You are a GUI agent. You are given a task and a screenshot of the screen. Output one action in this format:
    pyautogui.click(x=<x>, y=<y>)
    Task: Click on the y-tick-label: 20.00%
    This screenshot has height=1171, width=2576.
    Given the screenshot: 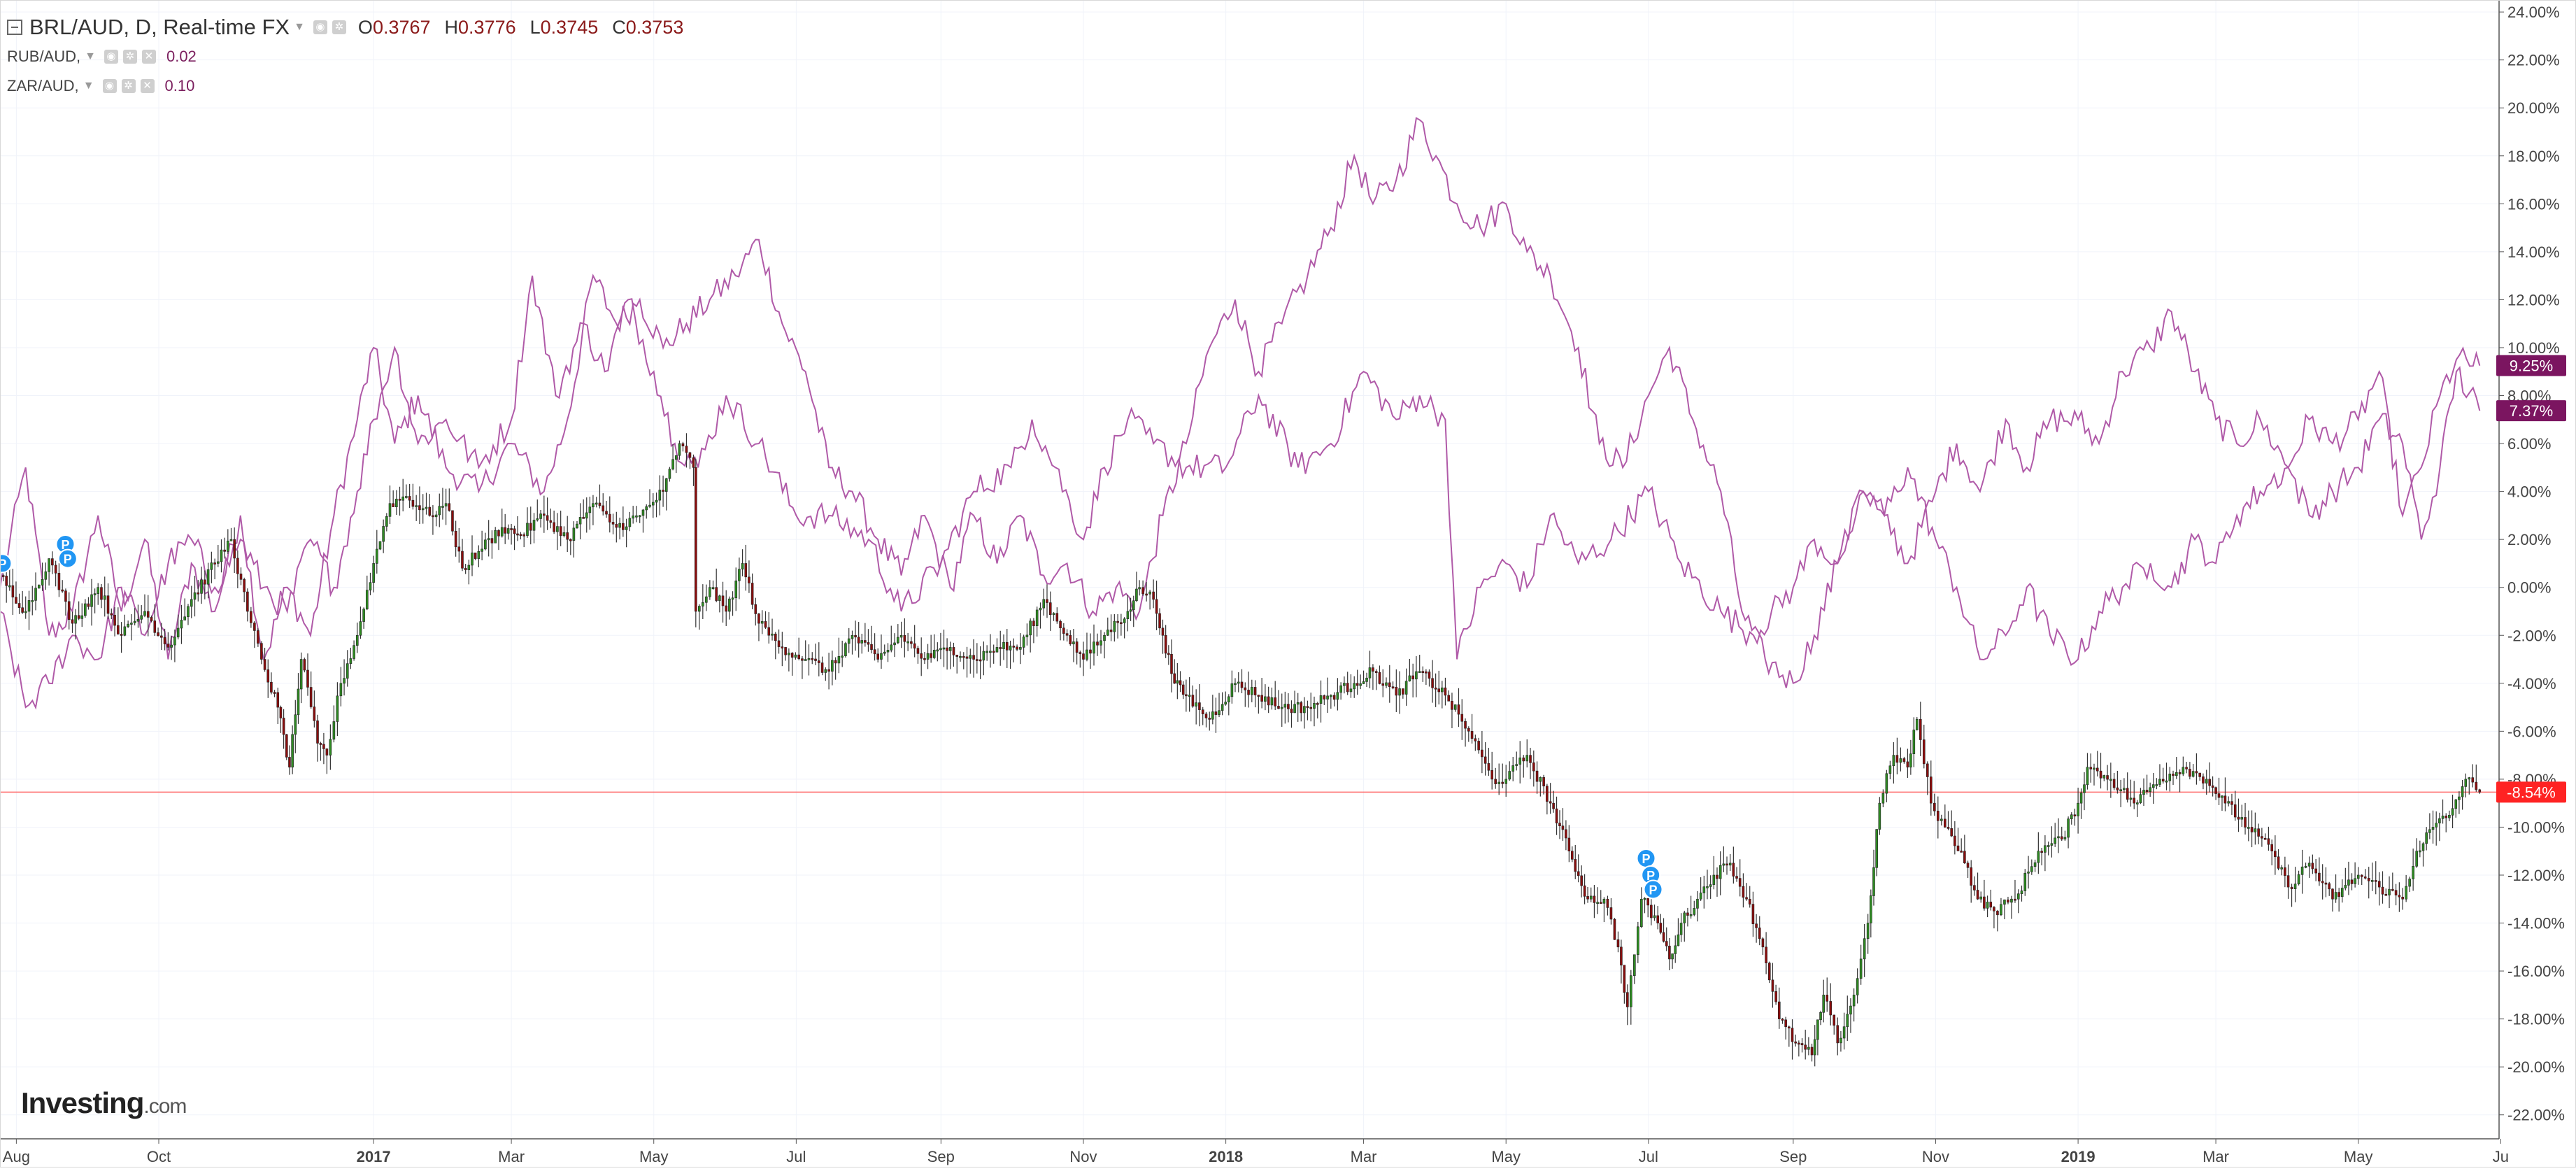 What is the action you would take?
    pyautogui.click(x=2533, y=108)
    